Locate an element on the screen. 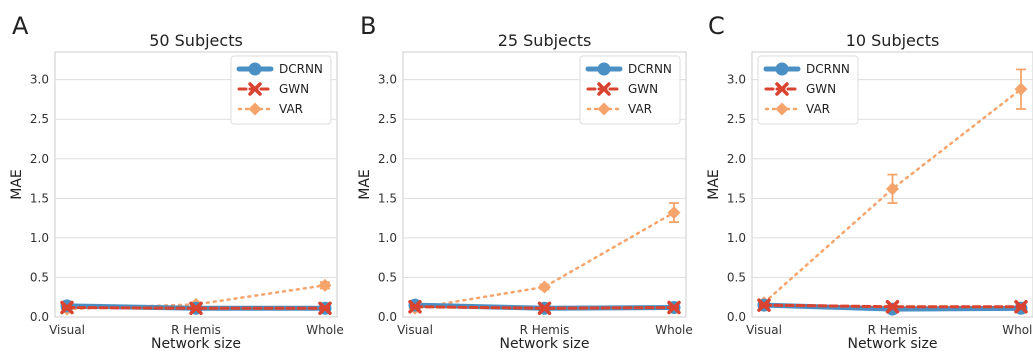 The height and width of the screenshot is (354, 1033). series-line-gwn is located at coordinates (544, 307).